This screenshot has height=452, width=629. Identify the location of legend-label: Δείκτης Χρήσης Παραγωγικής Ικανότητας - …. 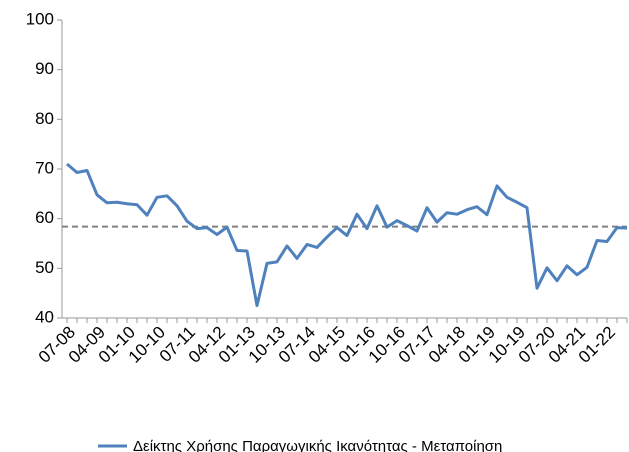
(317, 445).